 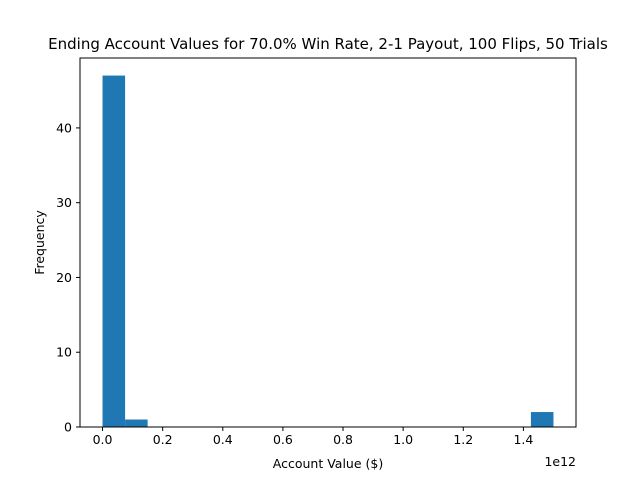 What do you see at coordinates (283, 439) in the screenshot?
I see `x-tick-label-3: 0.6` at bounding box center [283, 439].